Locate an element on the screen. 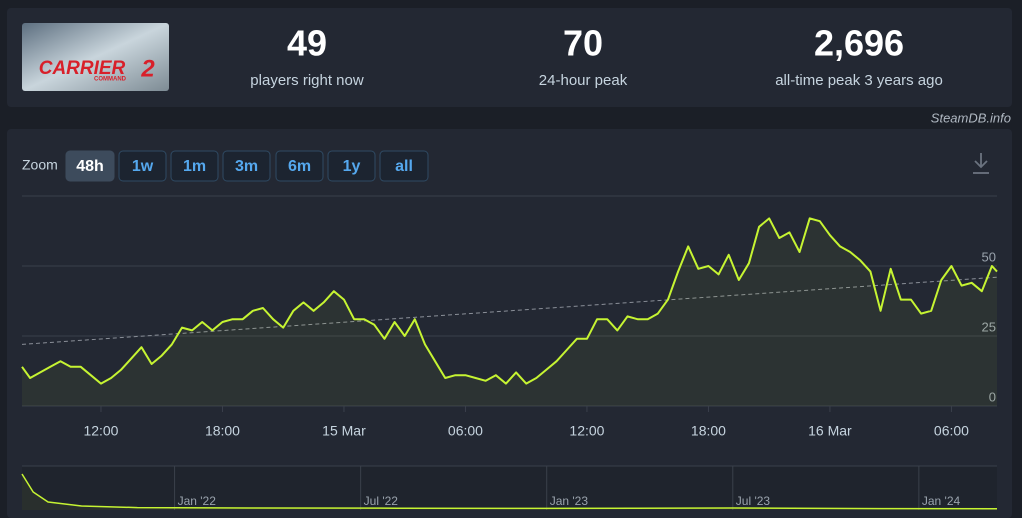 The width and height of the screenshot is (1022, 518). x-tick-label: 16 Mar is located at coordinates (830, 431).